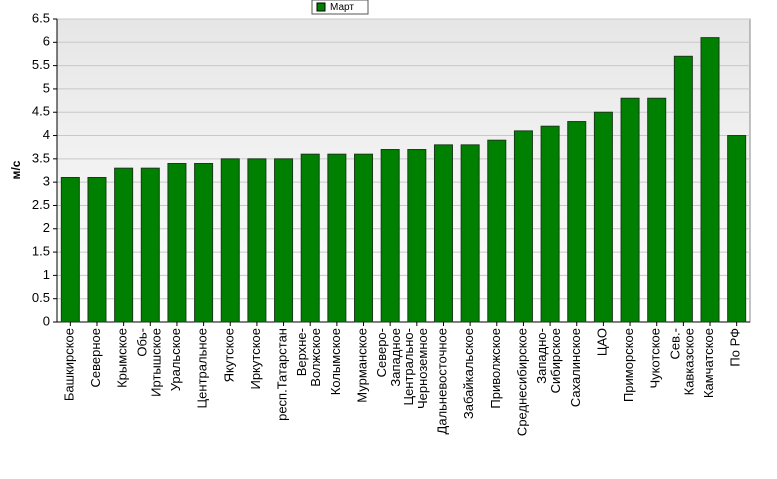  Describe the element at coordinates (735, 347) in the screenshot. I see `x-tick-label: По РФ` at that location.